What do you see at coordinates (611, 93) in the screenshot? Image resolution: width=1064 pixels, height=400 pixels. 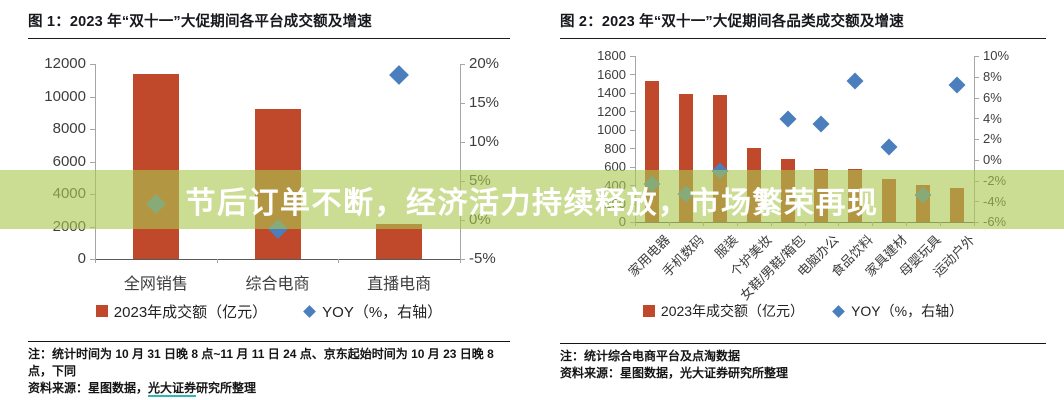 I see `y-axis-left-label: 1400` at bounding box center [611, 93].